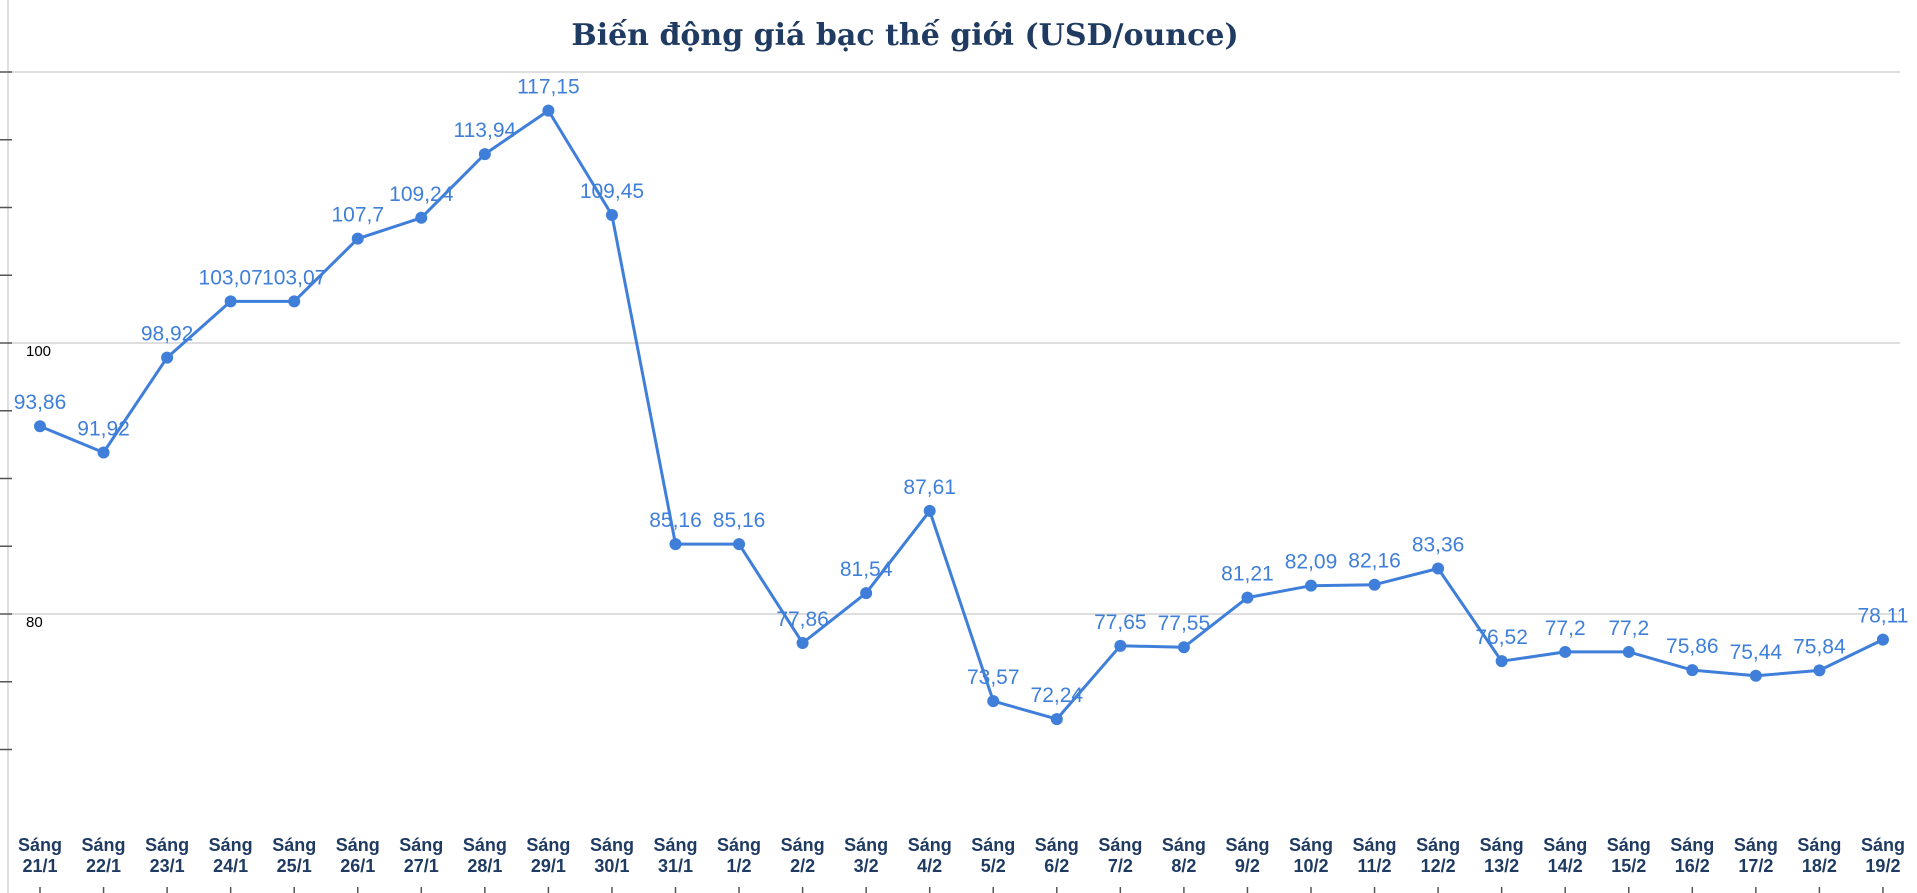 This screenshot has width=1917, height=893. What do you see at coordinates (103, 428) in the screenshot?
I see `data-label-1: 91,92` at bounding box center [103, 428].